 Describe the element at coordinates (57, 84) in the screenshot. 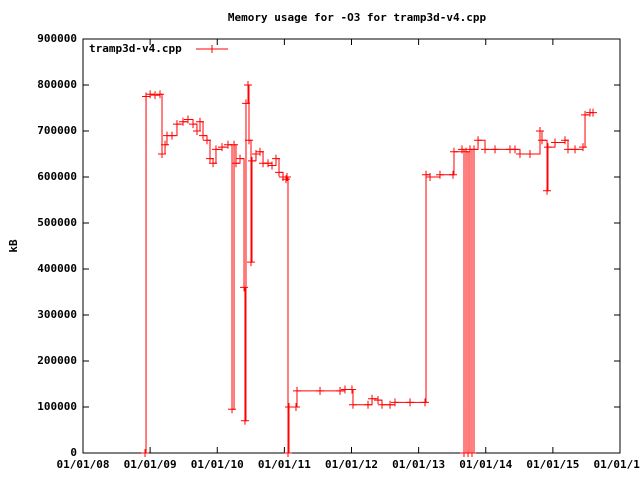

I see `y-tick-label: 800000` at that location.